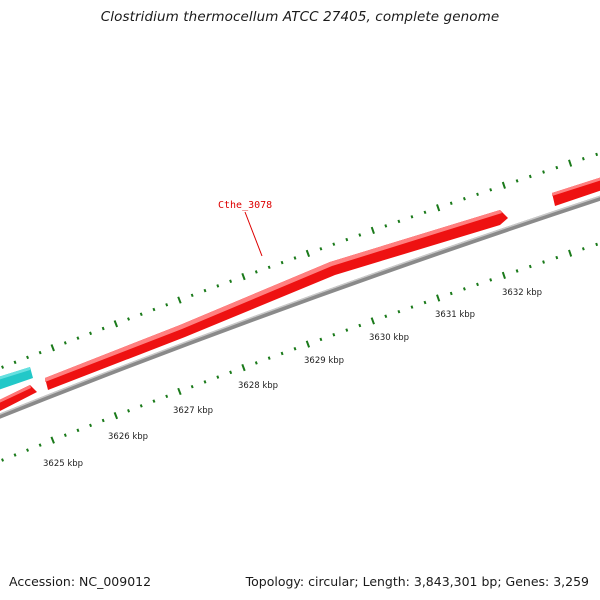 The width and height of the screenshot is (600, 600). Describe the element at coordinates (455, 315) in the screenshot. I see `scale-label: 3631 kbp` at that location.